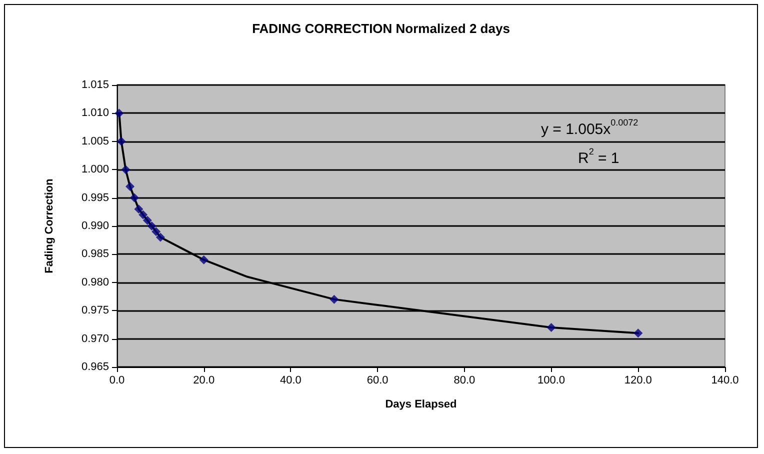 This screenshot has height=454, width=764. Describe the element at coordinates (95, 254) in the screenshot. I see `y-tick-label: 0.985` at that location.